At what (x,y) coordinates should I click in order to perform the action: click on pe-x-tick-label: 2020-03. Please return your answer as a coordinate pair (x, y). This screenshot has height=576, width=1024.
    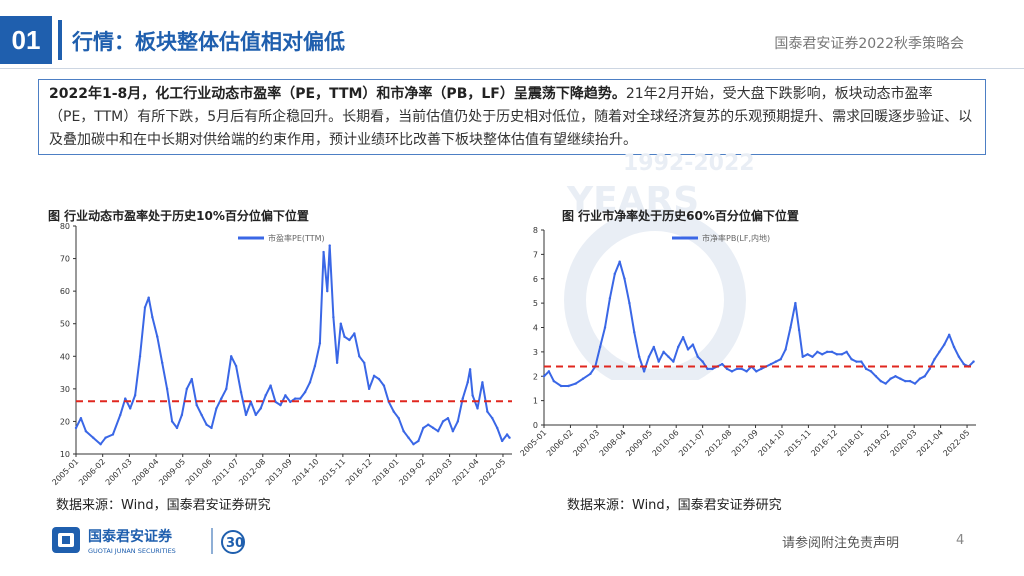
    Looking at the image, I should click on (439, 472).